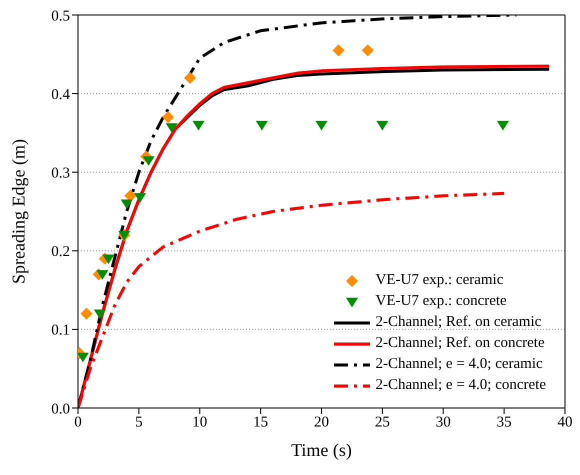 Image resolution: width=580 pixels, height=475 pixels. What do you see at coordinates (504, 422) in the screenshot?
I see `x-tick-label: 35` at bounding box center [504, 422].